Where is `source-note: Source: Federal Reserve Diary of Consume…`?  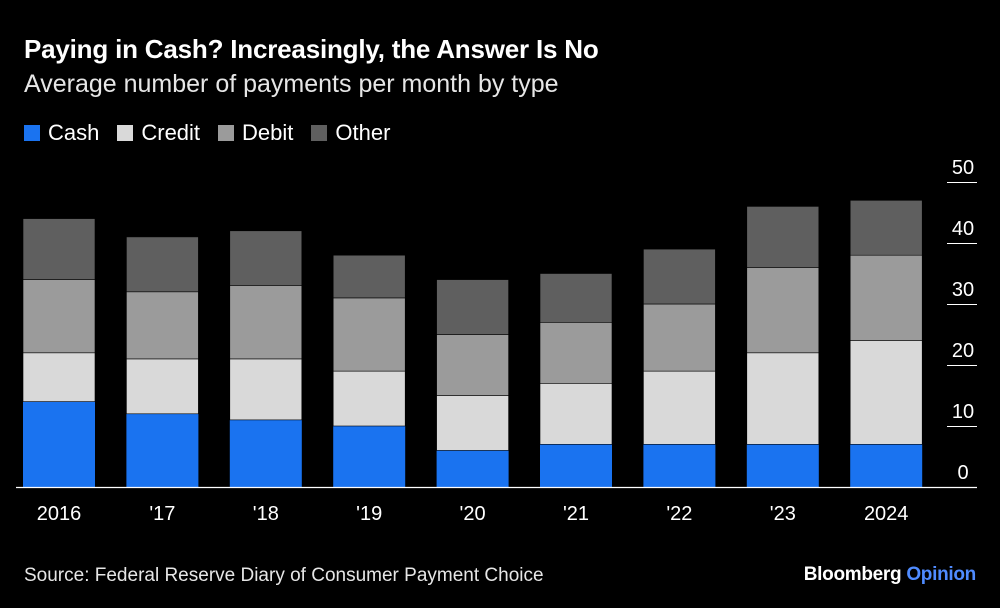
source-note: Source: Federal Reserve Diary of Consume… is located at coordinates (284, 575).